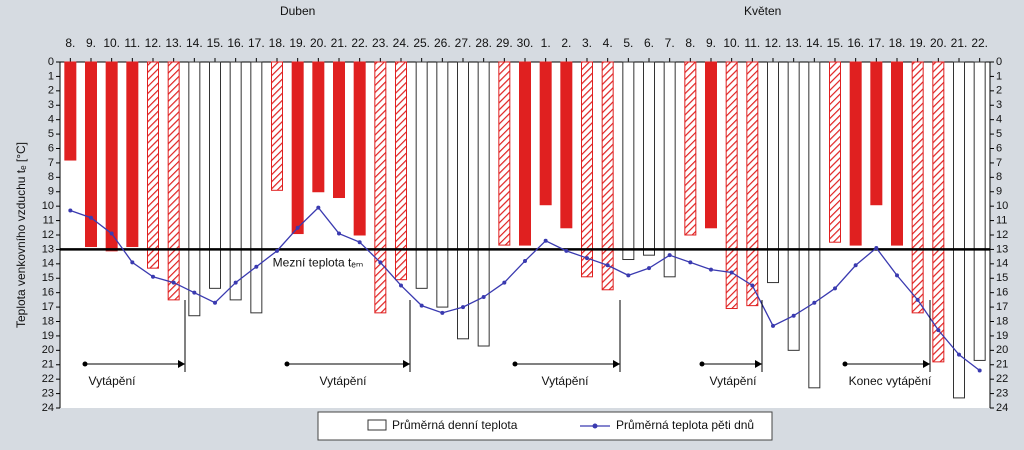 This screenshot has width=1024, height=450. Describe the element at coordinates (1002, 336) in the screenshot. I see `y-tick-label-right: 19` at that location.